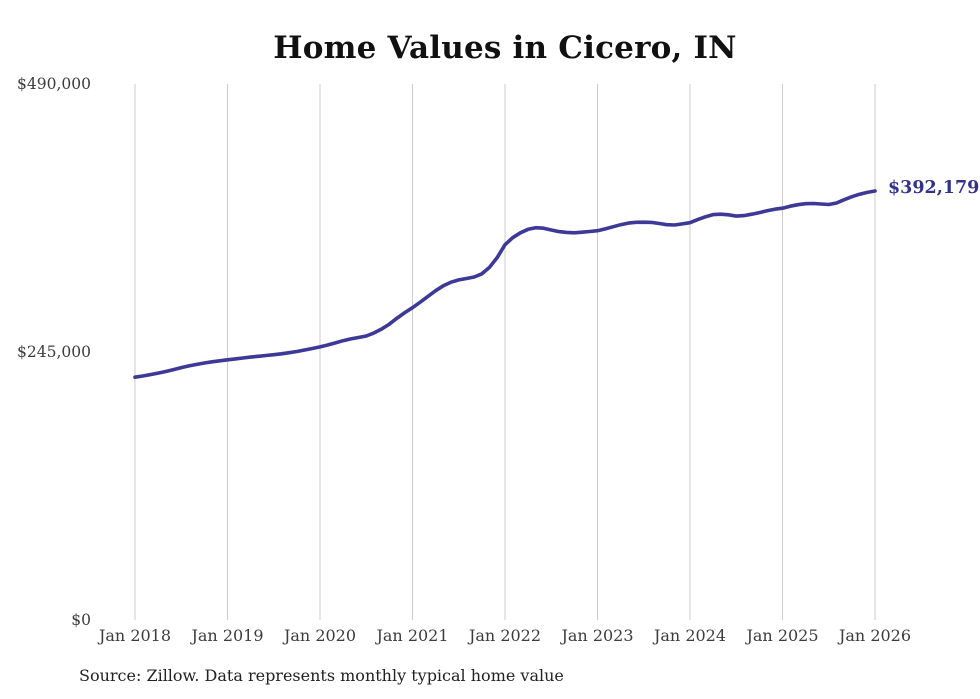  I want to click on x-axis-tick-label: Jan 2018, so click(135, 635).